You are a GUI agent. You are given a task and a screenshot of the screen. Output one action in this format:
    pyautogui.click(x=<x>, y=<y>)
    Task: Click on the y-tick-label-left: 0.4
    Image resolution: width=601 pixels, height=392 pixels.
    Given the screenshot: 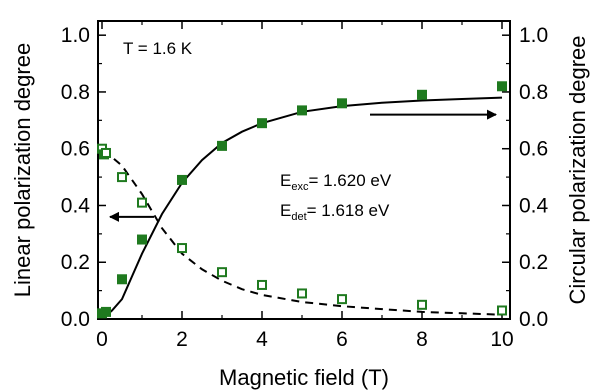 What is the action you would take?
    pyautogui.click(x=76, y=205)
    